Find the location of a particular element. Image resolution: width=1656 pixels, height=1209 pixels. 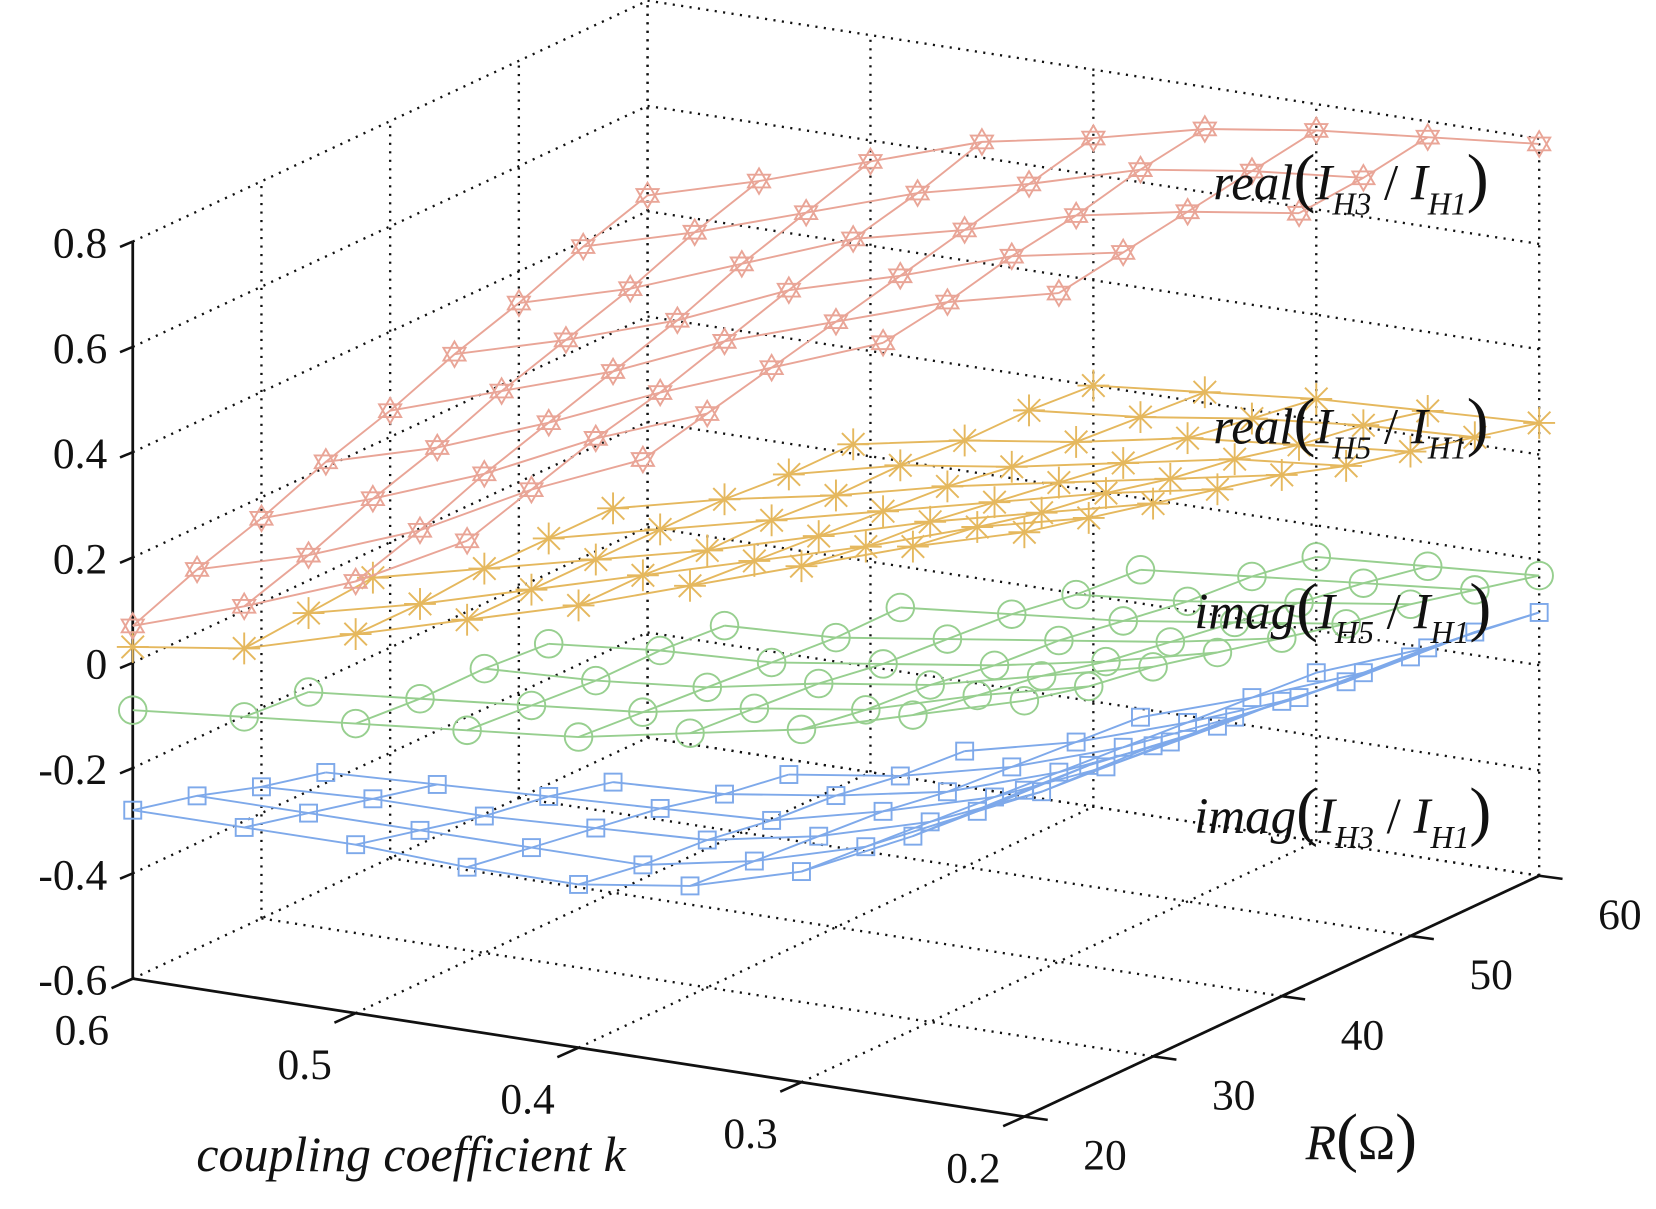

k-tick is located at coordinates (122, 983).